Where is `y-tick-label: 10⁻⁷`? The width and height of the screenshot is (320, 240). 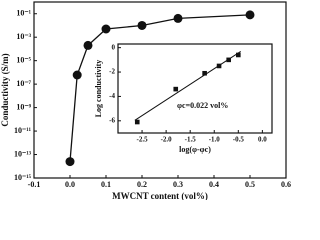 y-tick-label: 10⁻⁷ is located at coordinates (23, 83).